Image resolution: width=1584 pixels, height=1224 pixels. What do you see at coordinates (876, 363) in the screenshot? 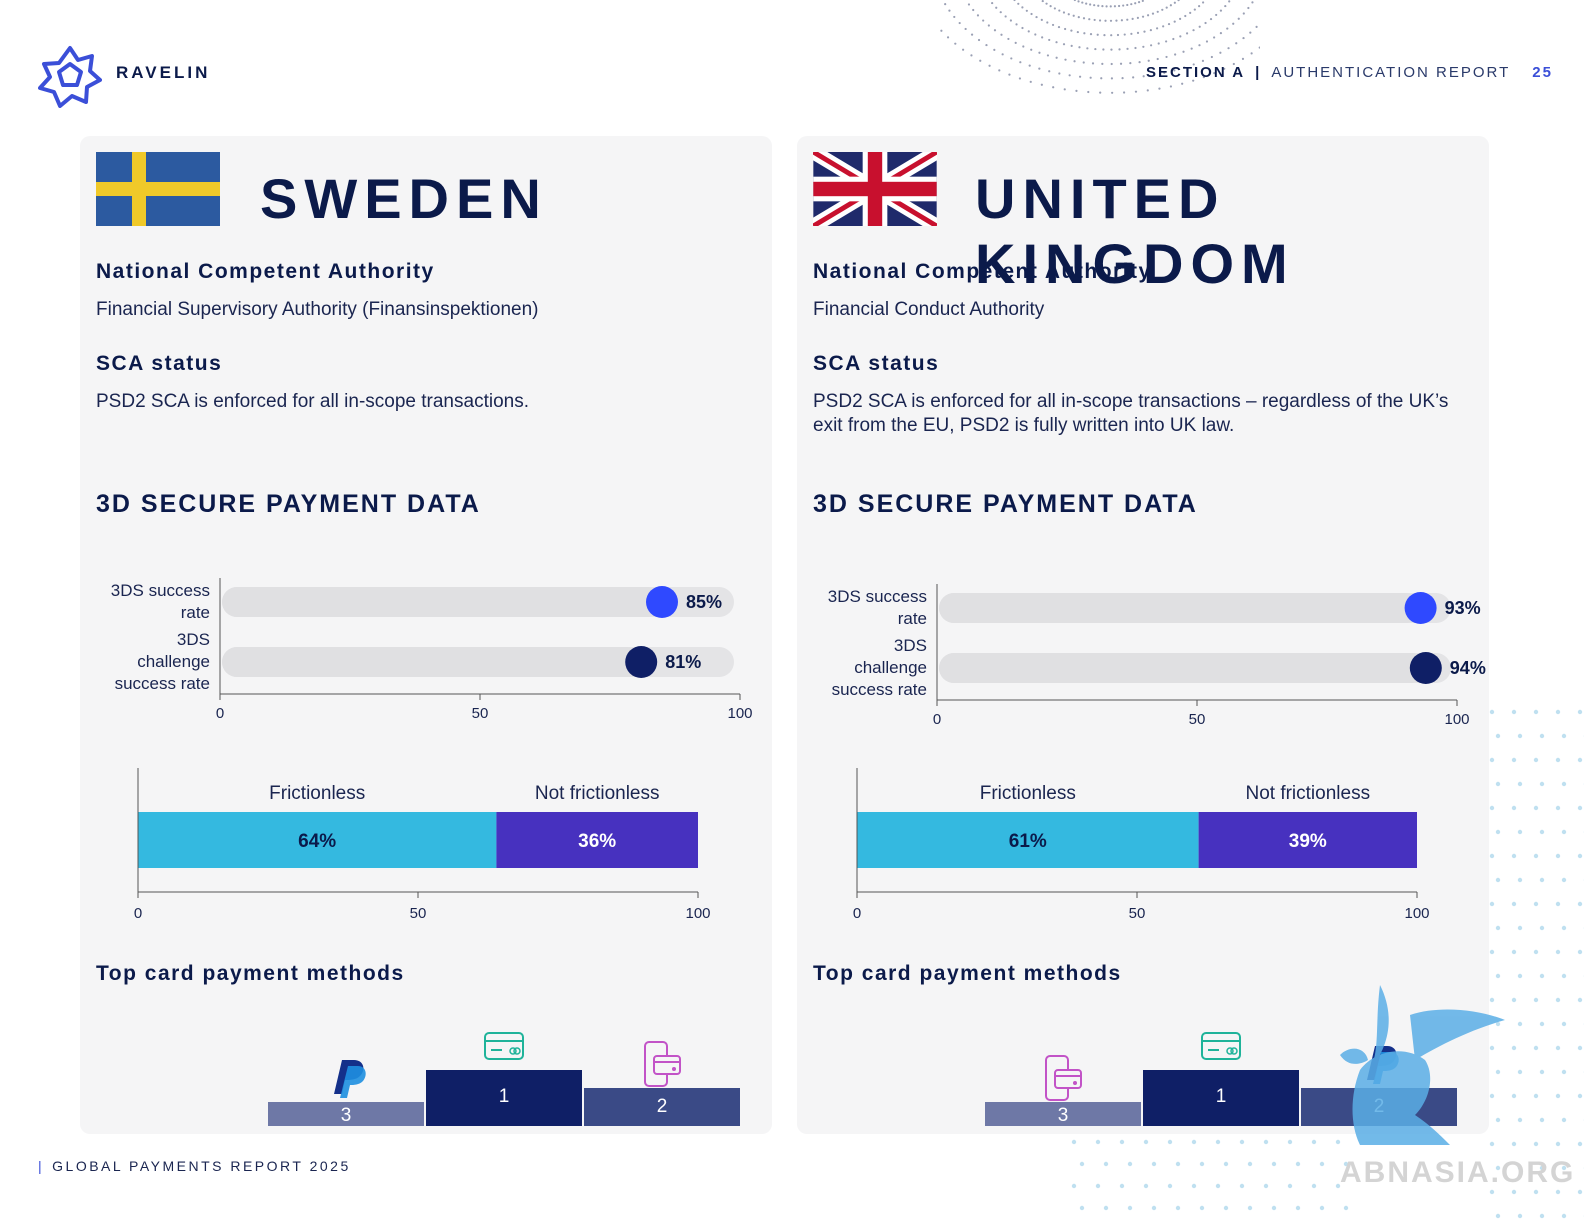
I see `sca-heading: SCA status` at bounding box center [876, 363].